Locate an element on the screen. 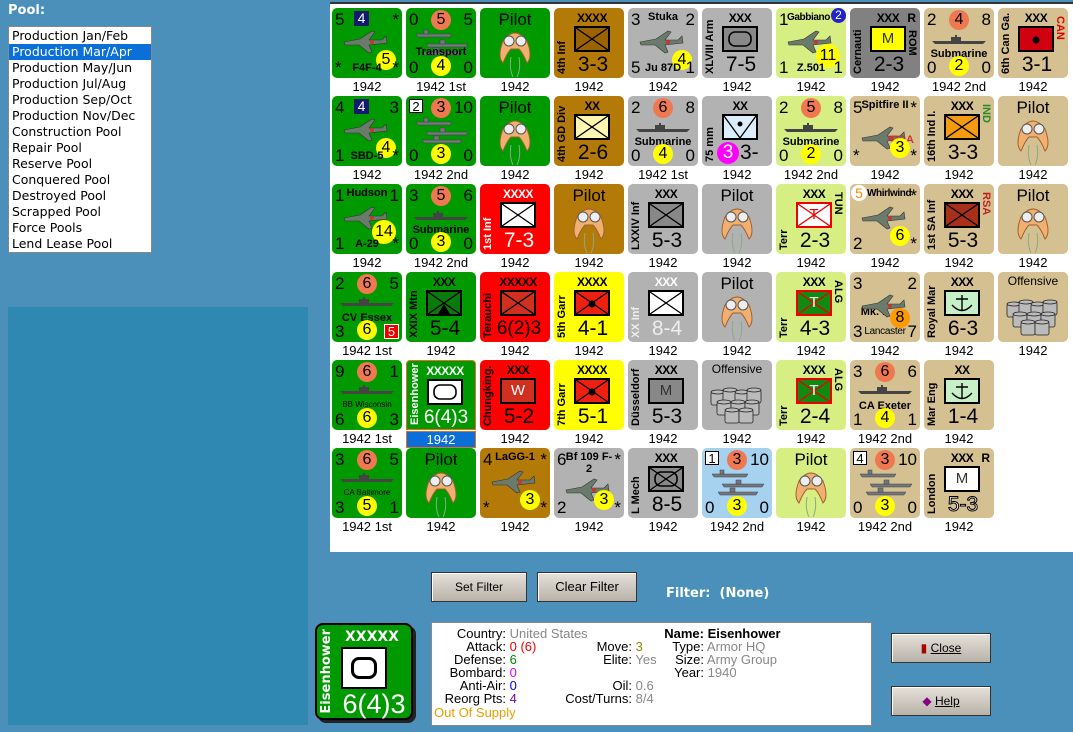 This screenshot has height=732, width=1073. unit-counter: XXX L Mech 8-5 is located at coordinates (663, 483).